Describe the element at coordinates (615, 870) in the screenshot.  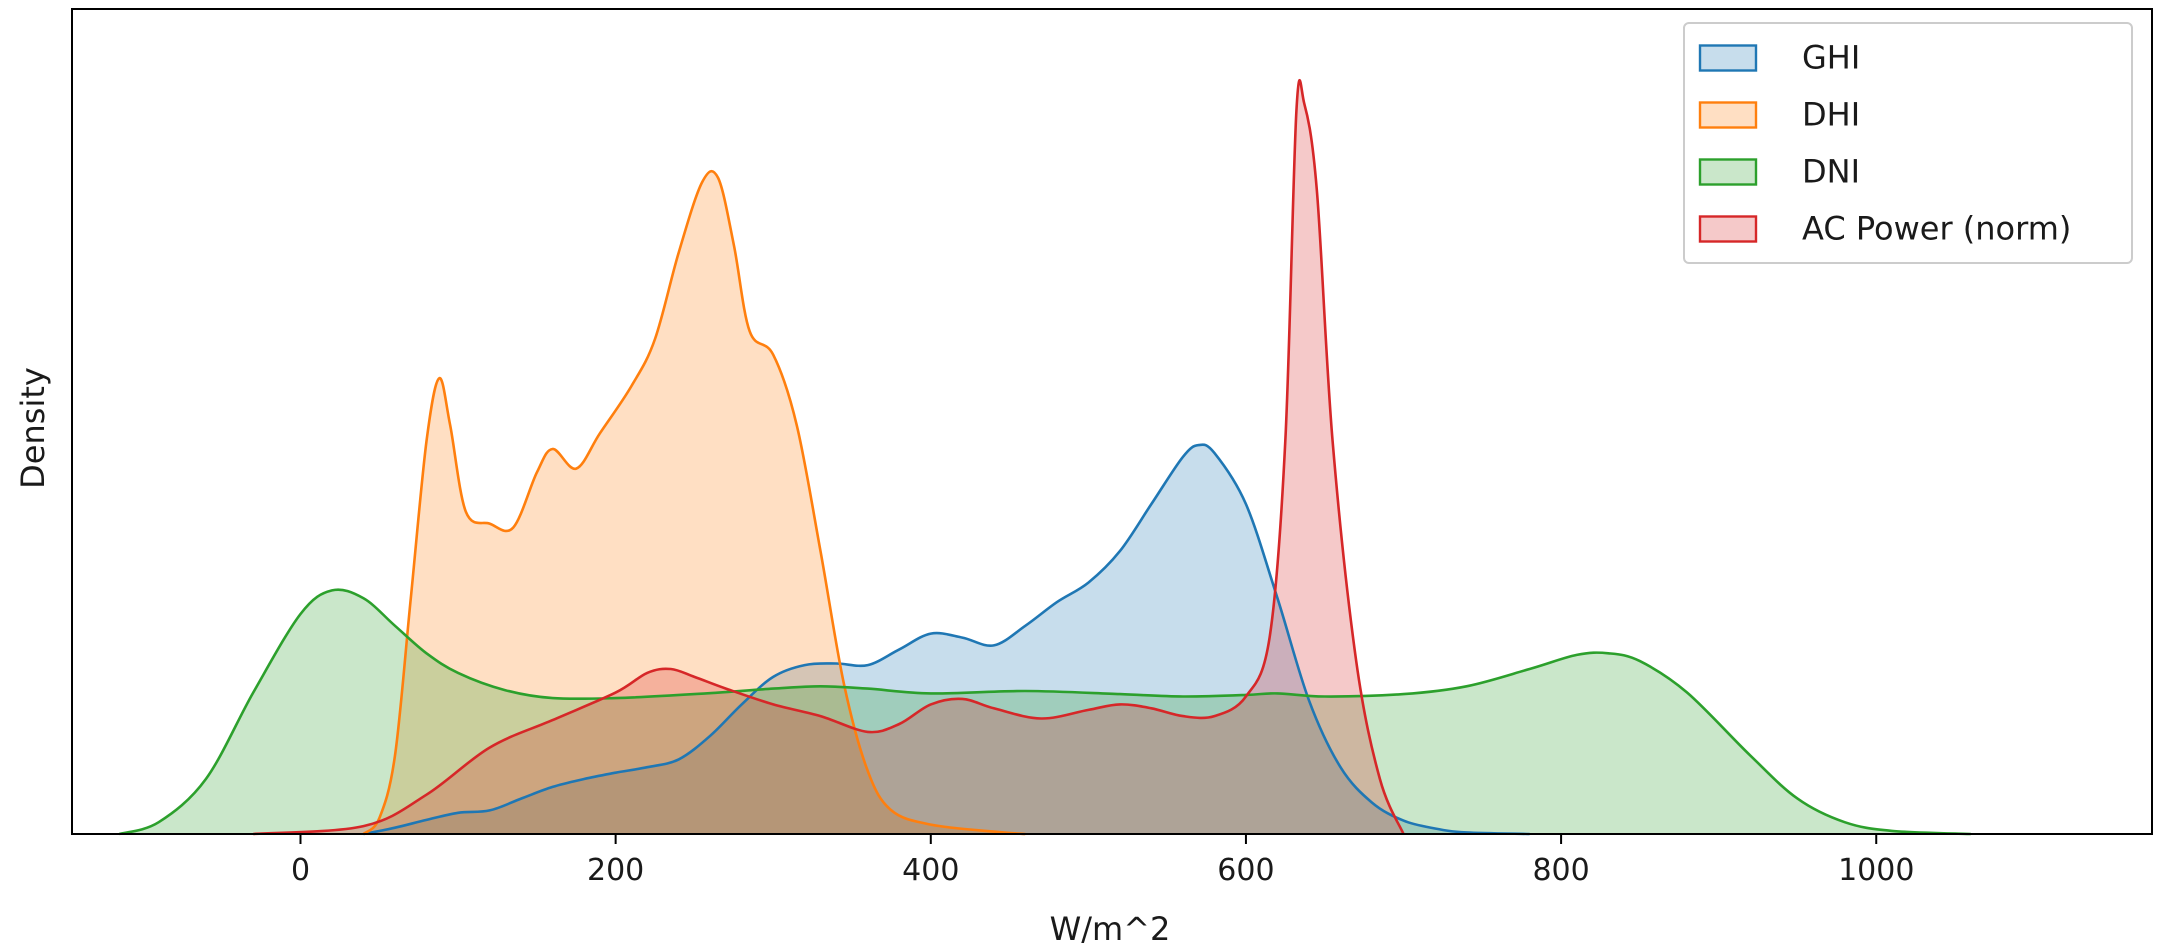
I see `x-tick-label: 200` at that location.